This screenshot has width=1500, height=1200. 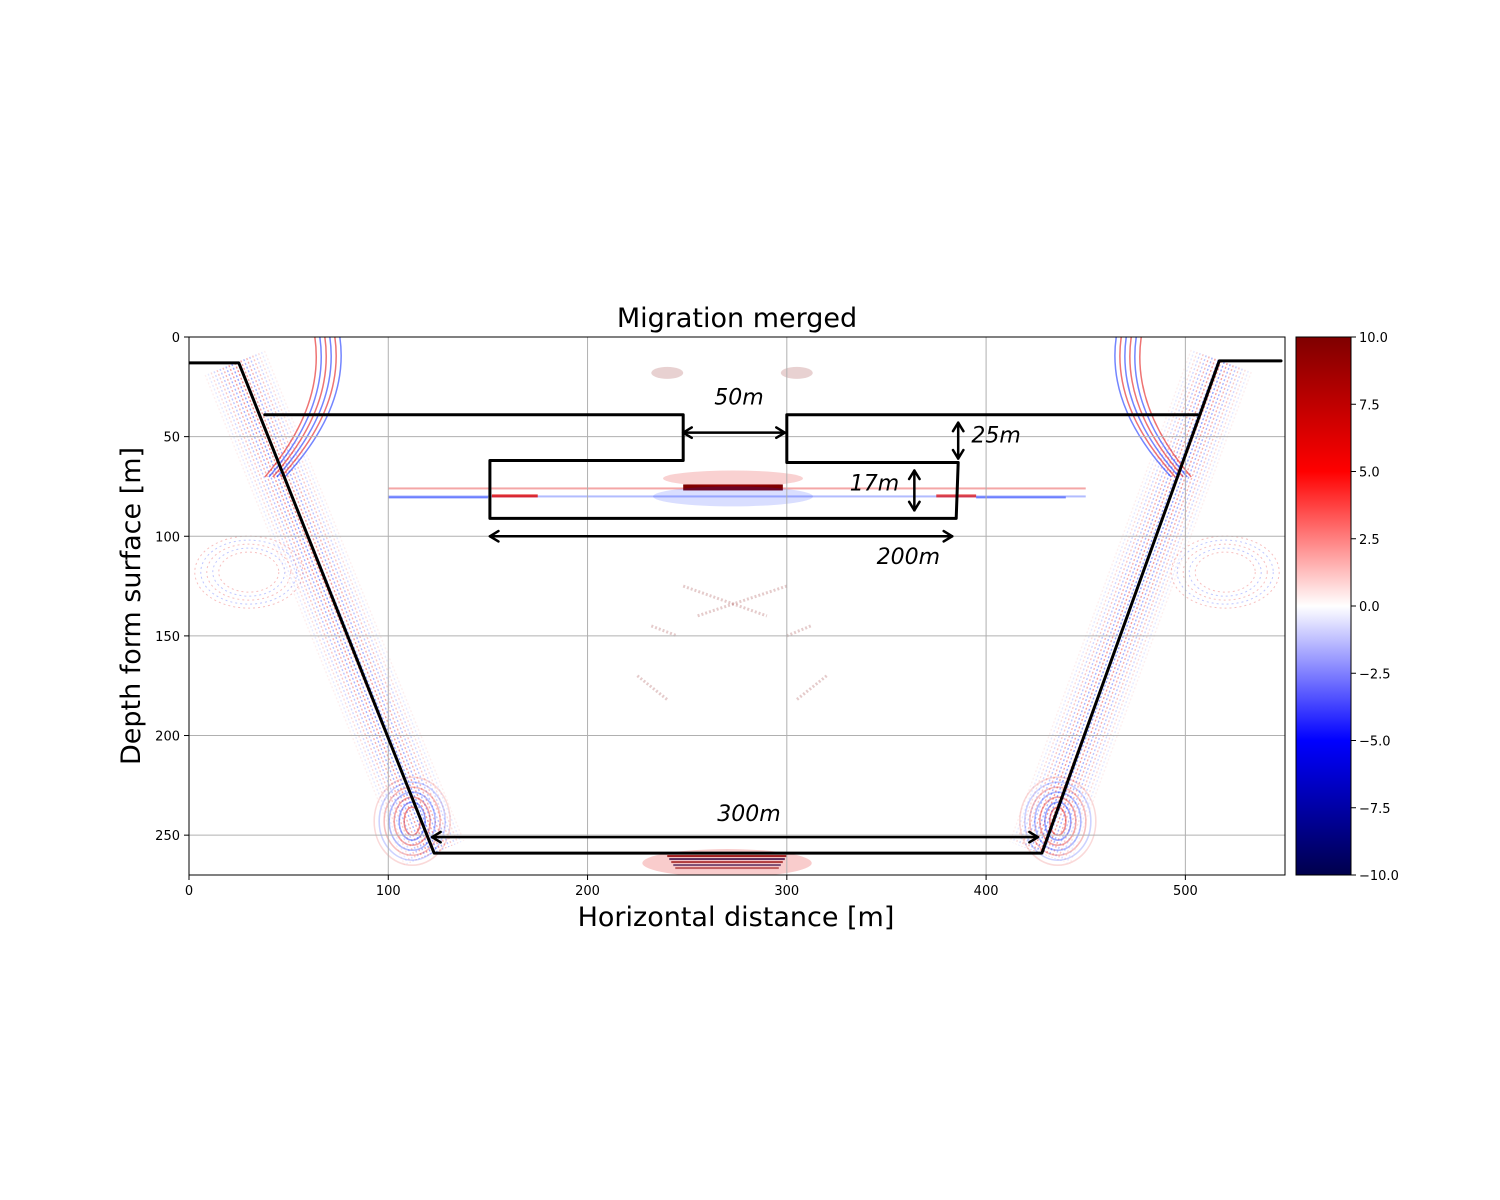 I want to click on x-tick-label: 100, so click(x=388, y=891).